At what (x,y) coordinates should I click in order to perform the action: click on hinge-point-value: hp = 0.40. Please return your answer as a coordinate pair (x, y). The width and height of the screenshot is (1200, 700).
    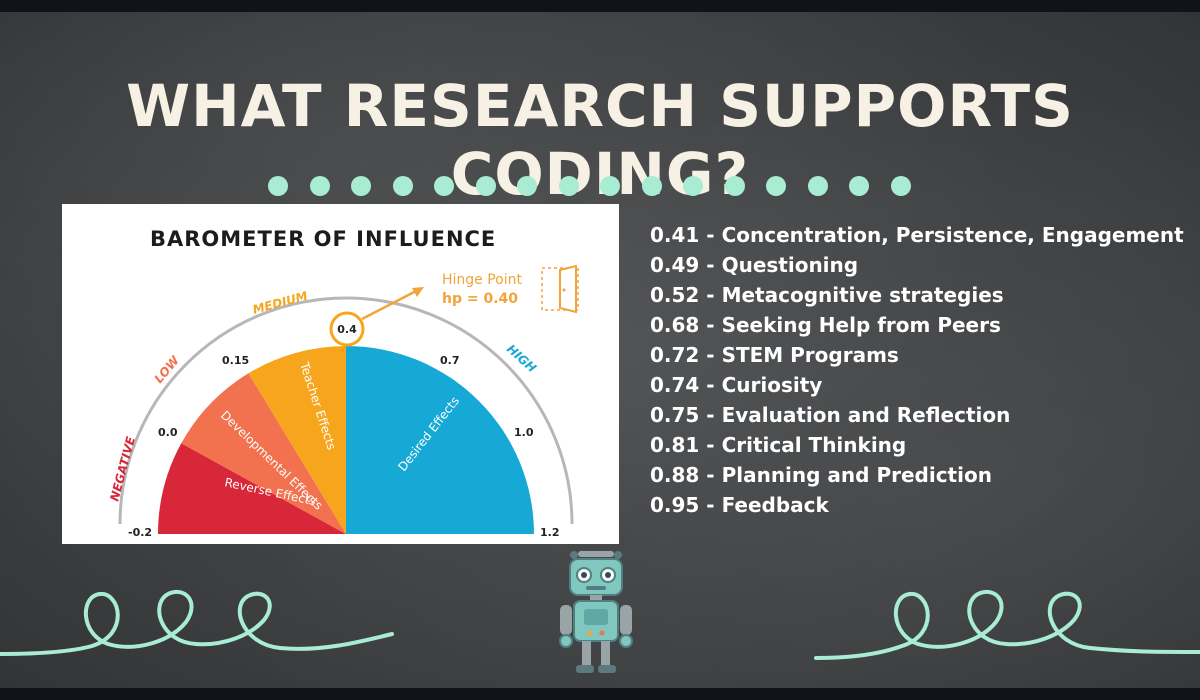
    Looking at the image, I should click on (480, 299).